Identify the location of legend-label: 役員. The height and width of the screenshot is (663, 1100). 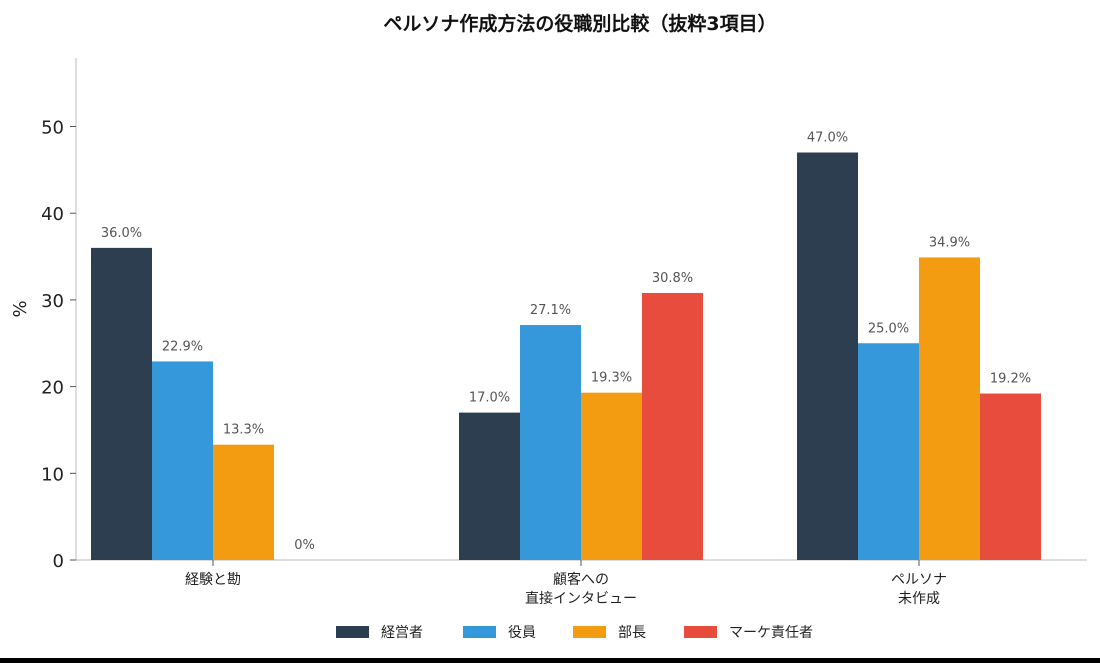
(522, 633).